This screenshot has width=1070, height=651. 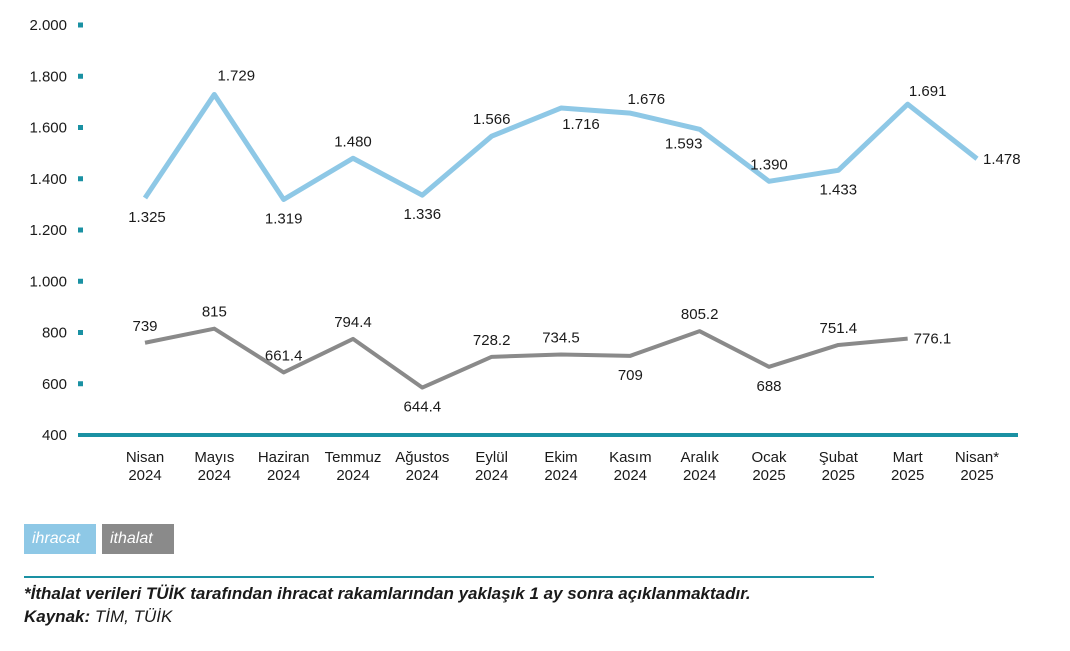 What do you see at coordinates (214, 312) in the screenshot?
I see `data-label-ithalat: 815` at bounding box center [214, 312].